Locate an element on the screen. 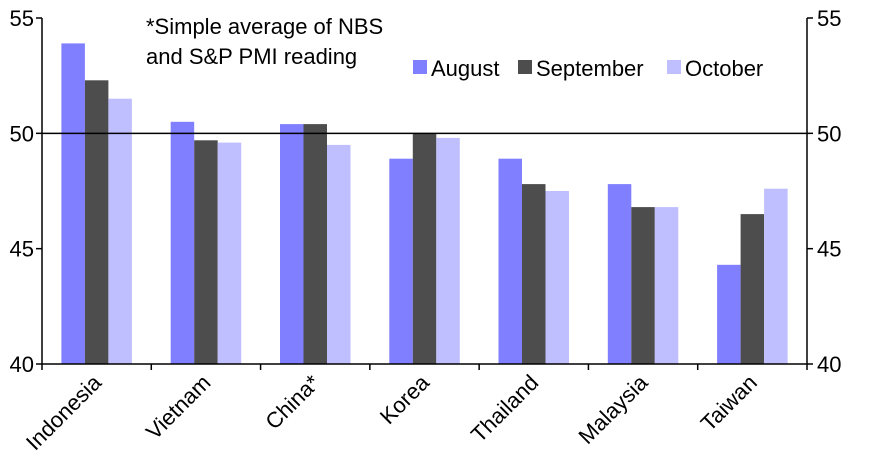  legend-label-september: September is located at coordinates (590, 68).